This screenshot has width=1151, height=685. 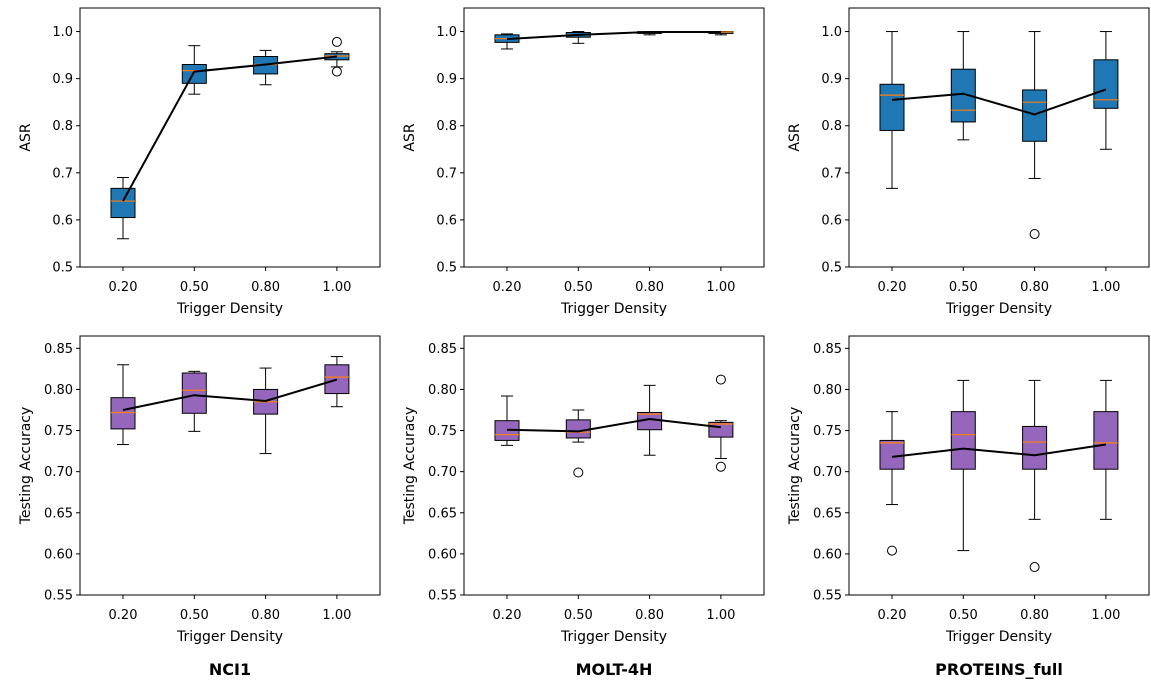 I want to click on y-tick-label: 0.5, so click(x=62, y=268).